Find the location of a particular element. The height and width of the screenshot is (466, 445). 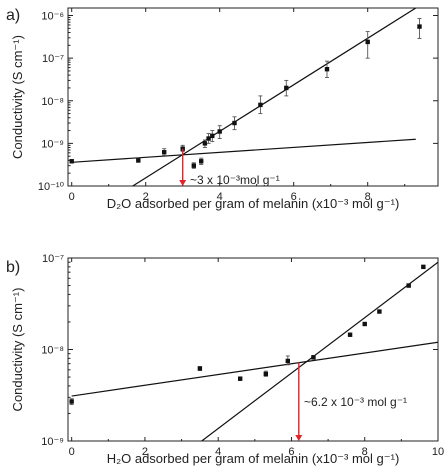

y-tick-label: 10⁻⁶ is located at coordinates (52, 17).